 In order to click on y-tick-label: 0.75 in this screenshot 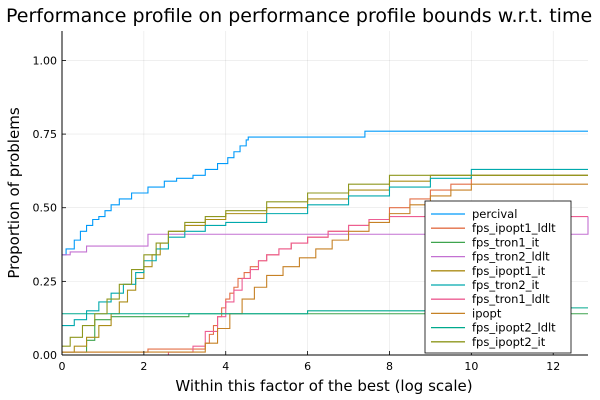, I will do `click(45, 134)`.